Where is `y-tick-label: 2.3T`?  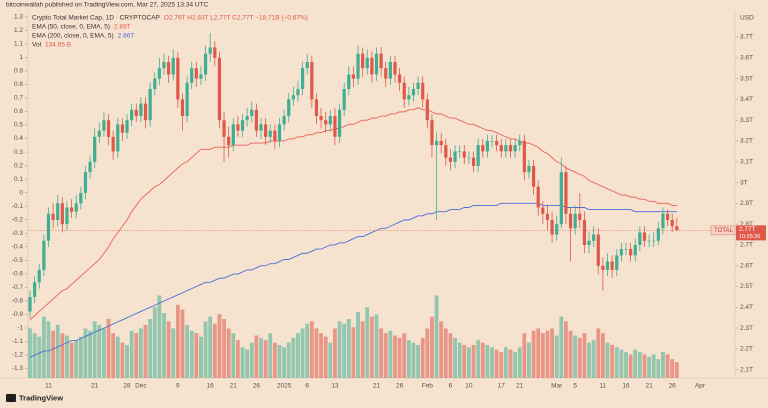
y-tick-label: 2.3T is located at coordinates (746, 328).